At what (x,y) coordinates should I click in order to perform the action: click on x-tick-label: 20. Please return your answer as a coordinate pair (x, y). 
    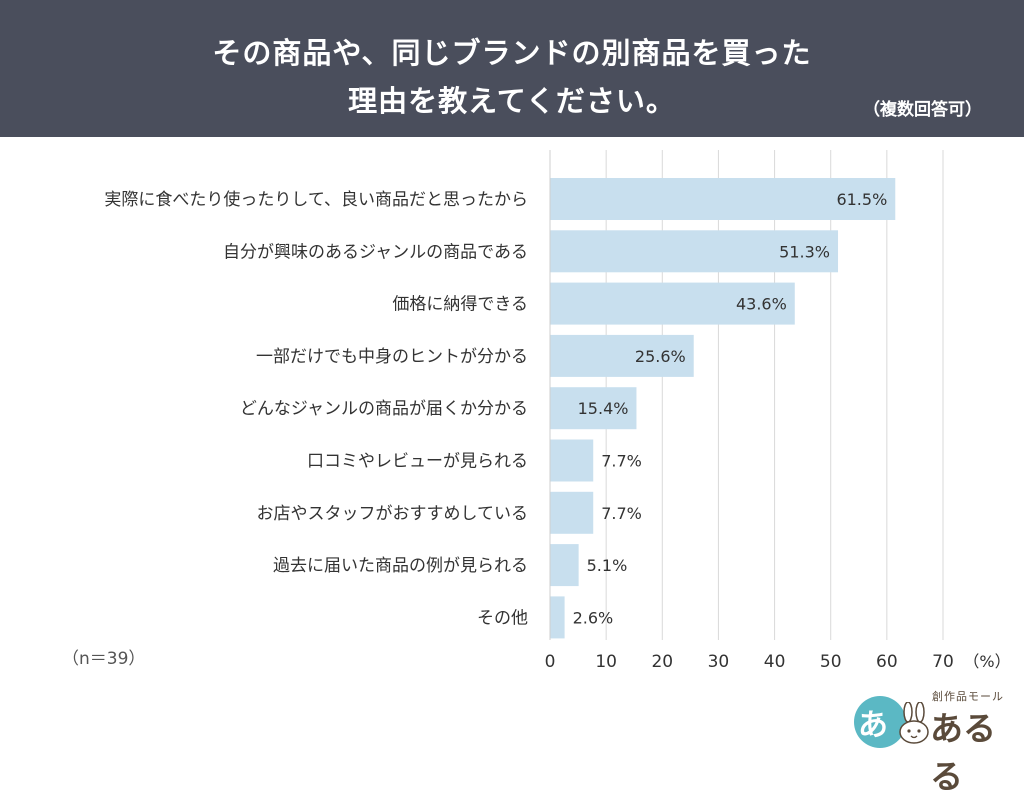
    Looking at the image, I should click on (662, 662).